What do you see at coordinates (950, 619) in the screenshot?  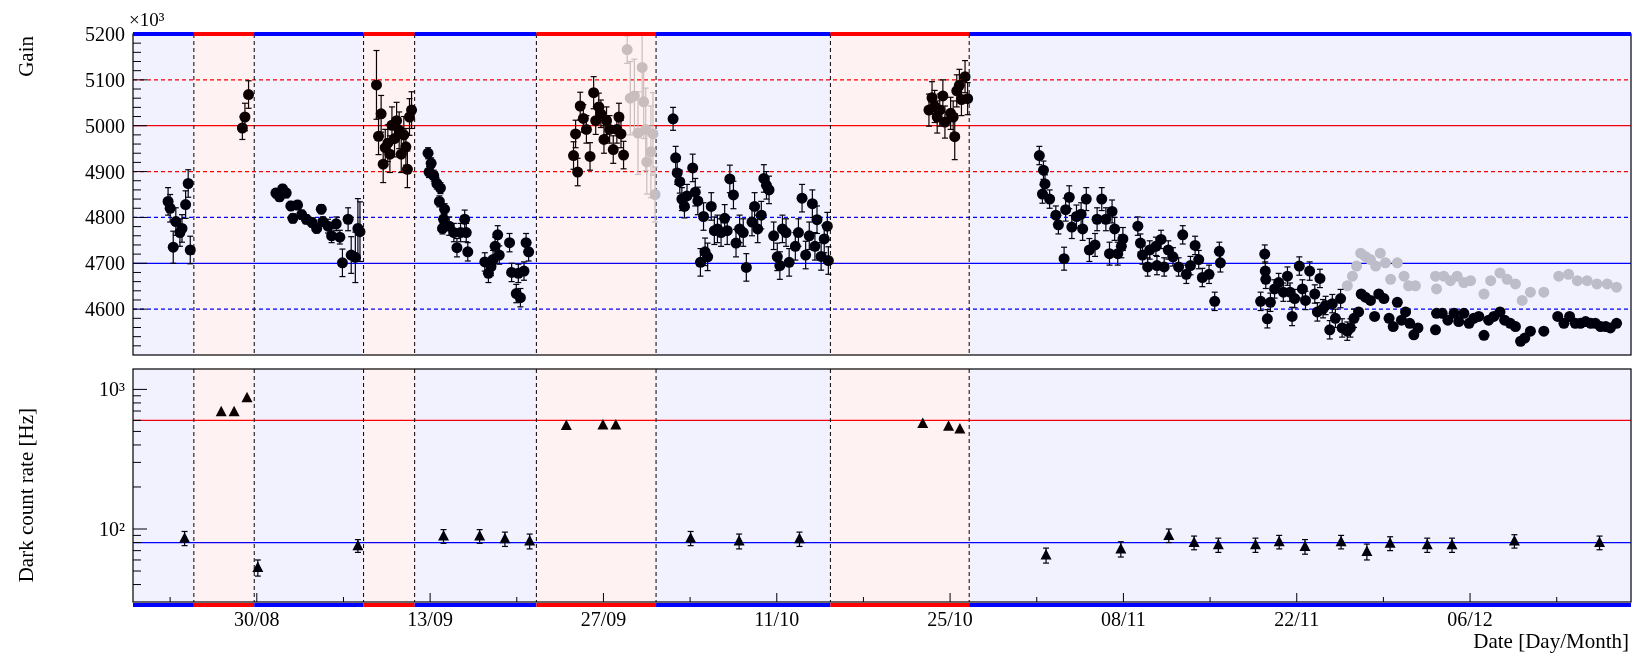 I see `x-tick-label: 25/10` at bounding box center [950, 619].